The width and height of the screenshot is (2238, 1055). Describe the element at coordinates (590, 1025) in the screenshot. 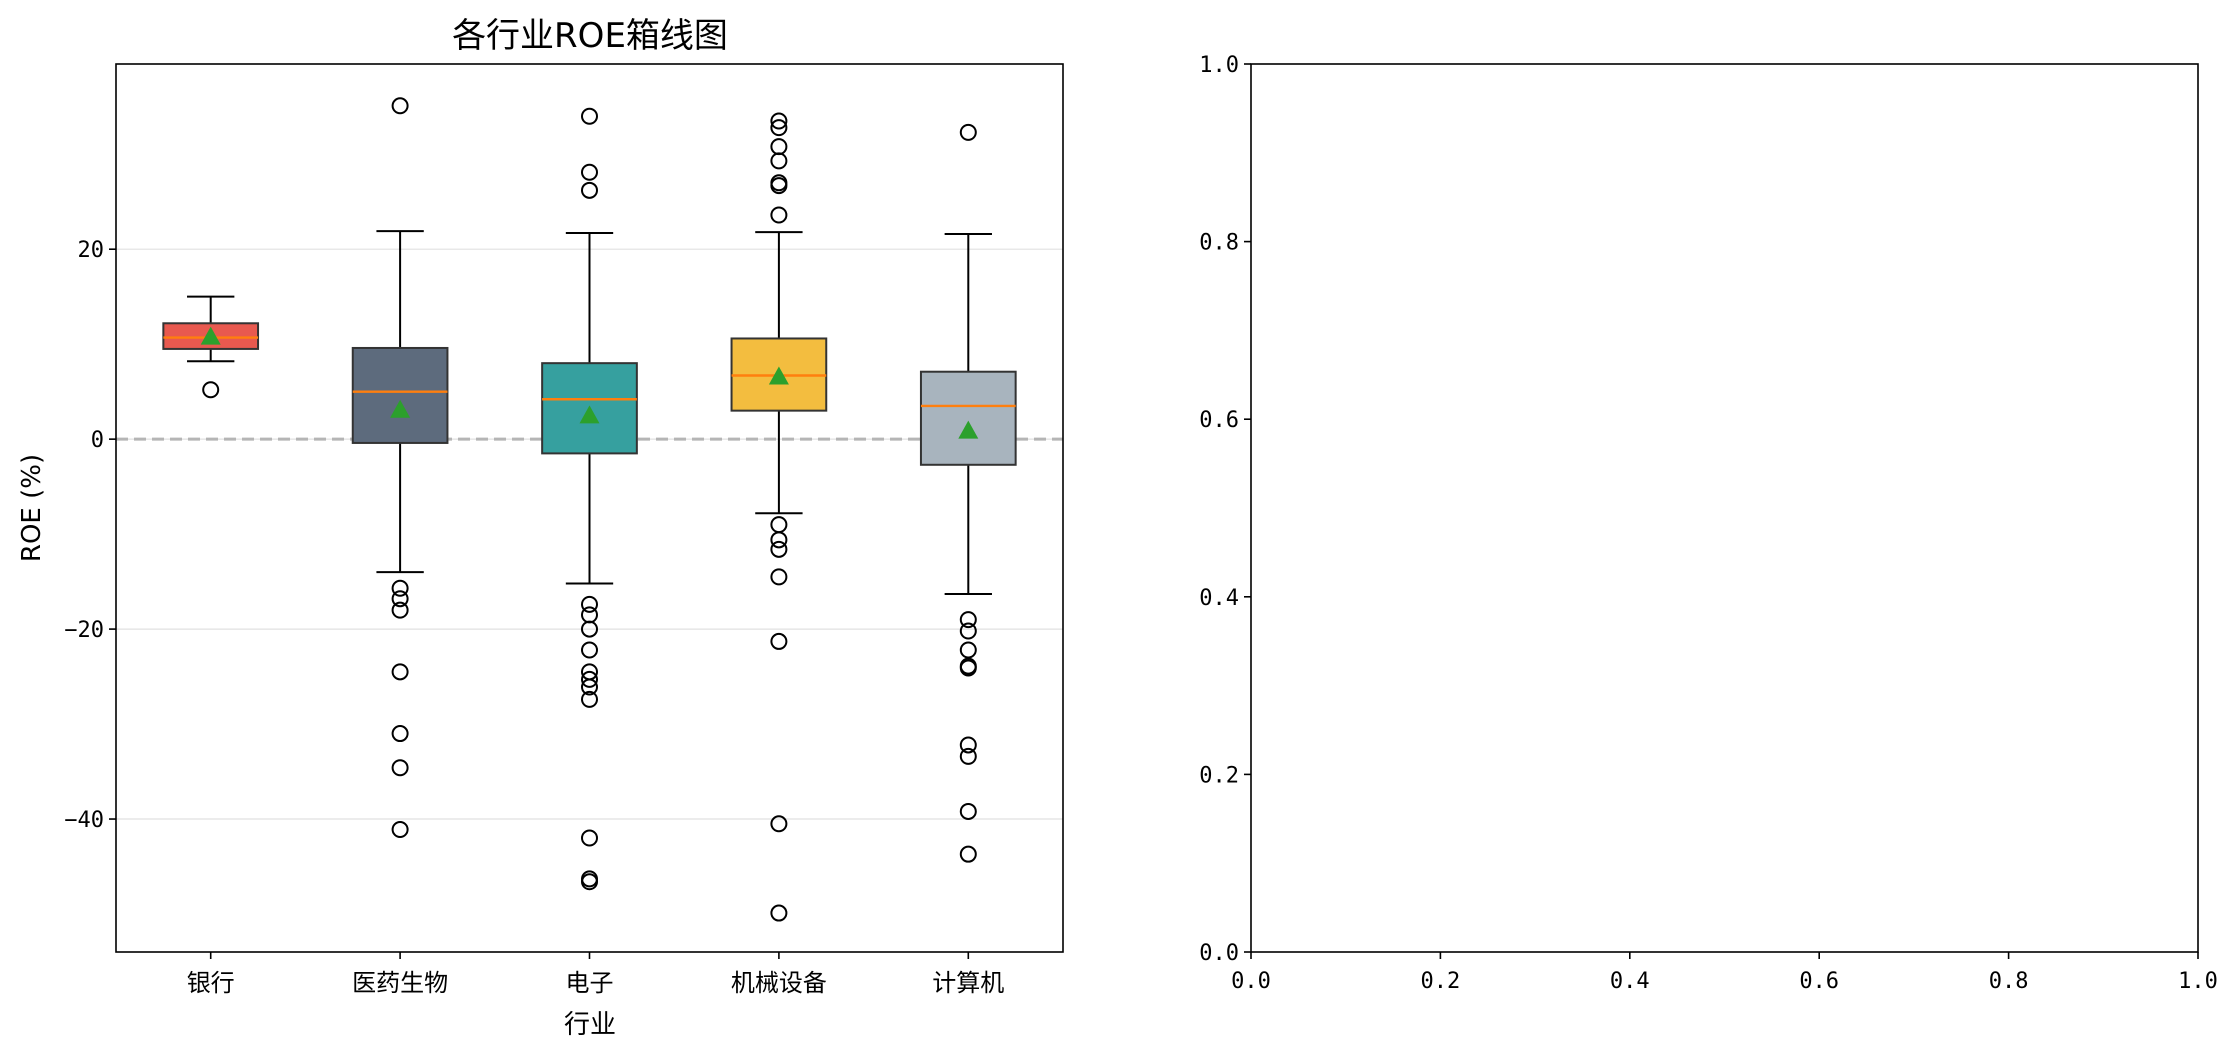

I see `x-axis-label: 行业` at that location.